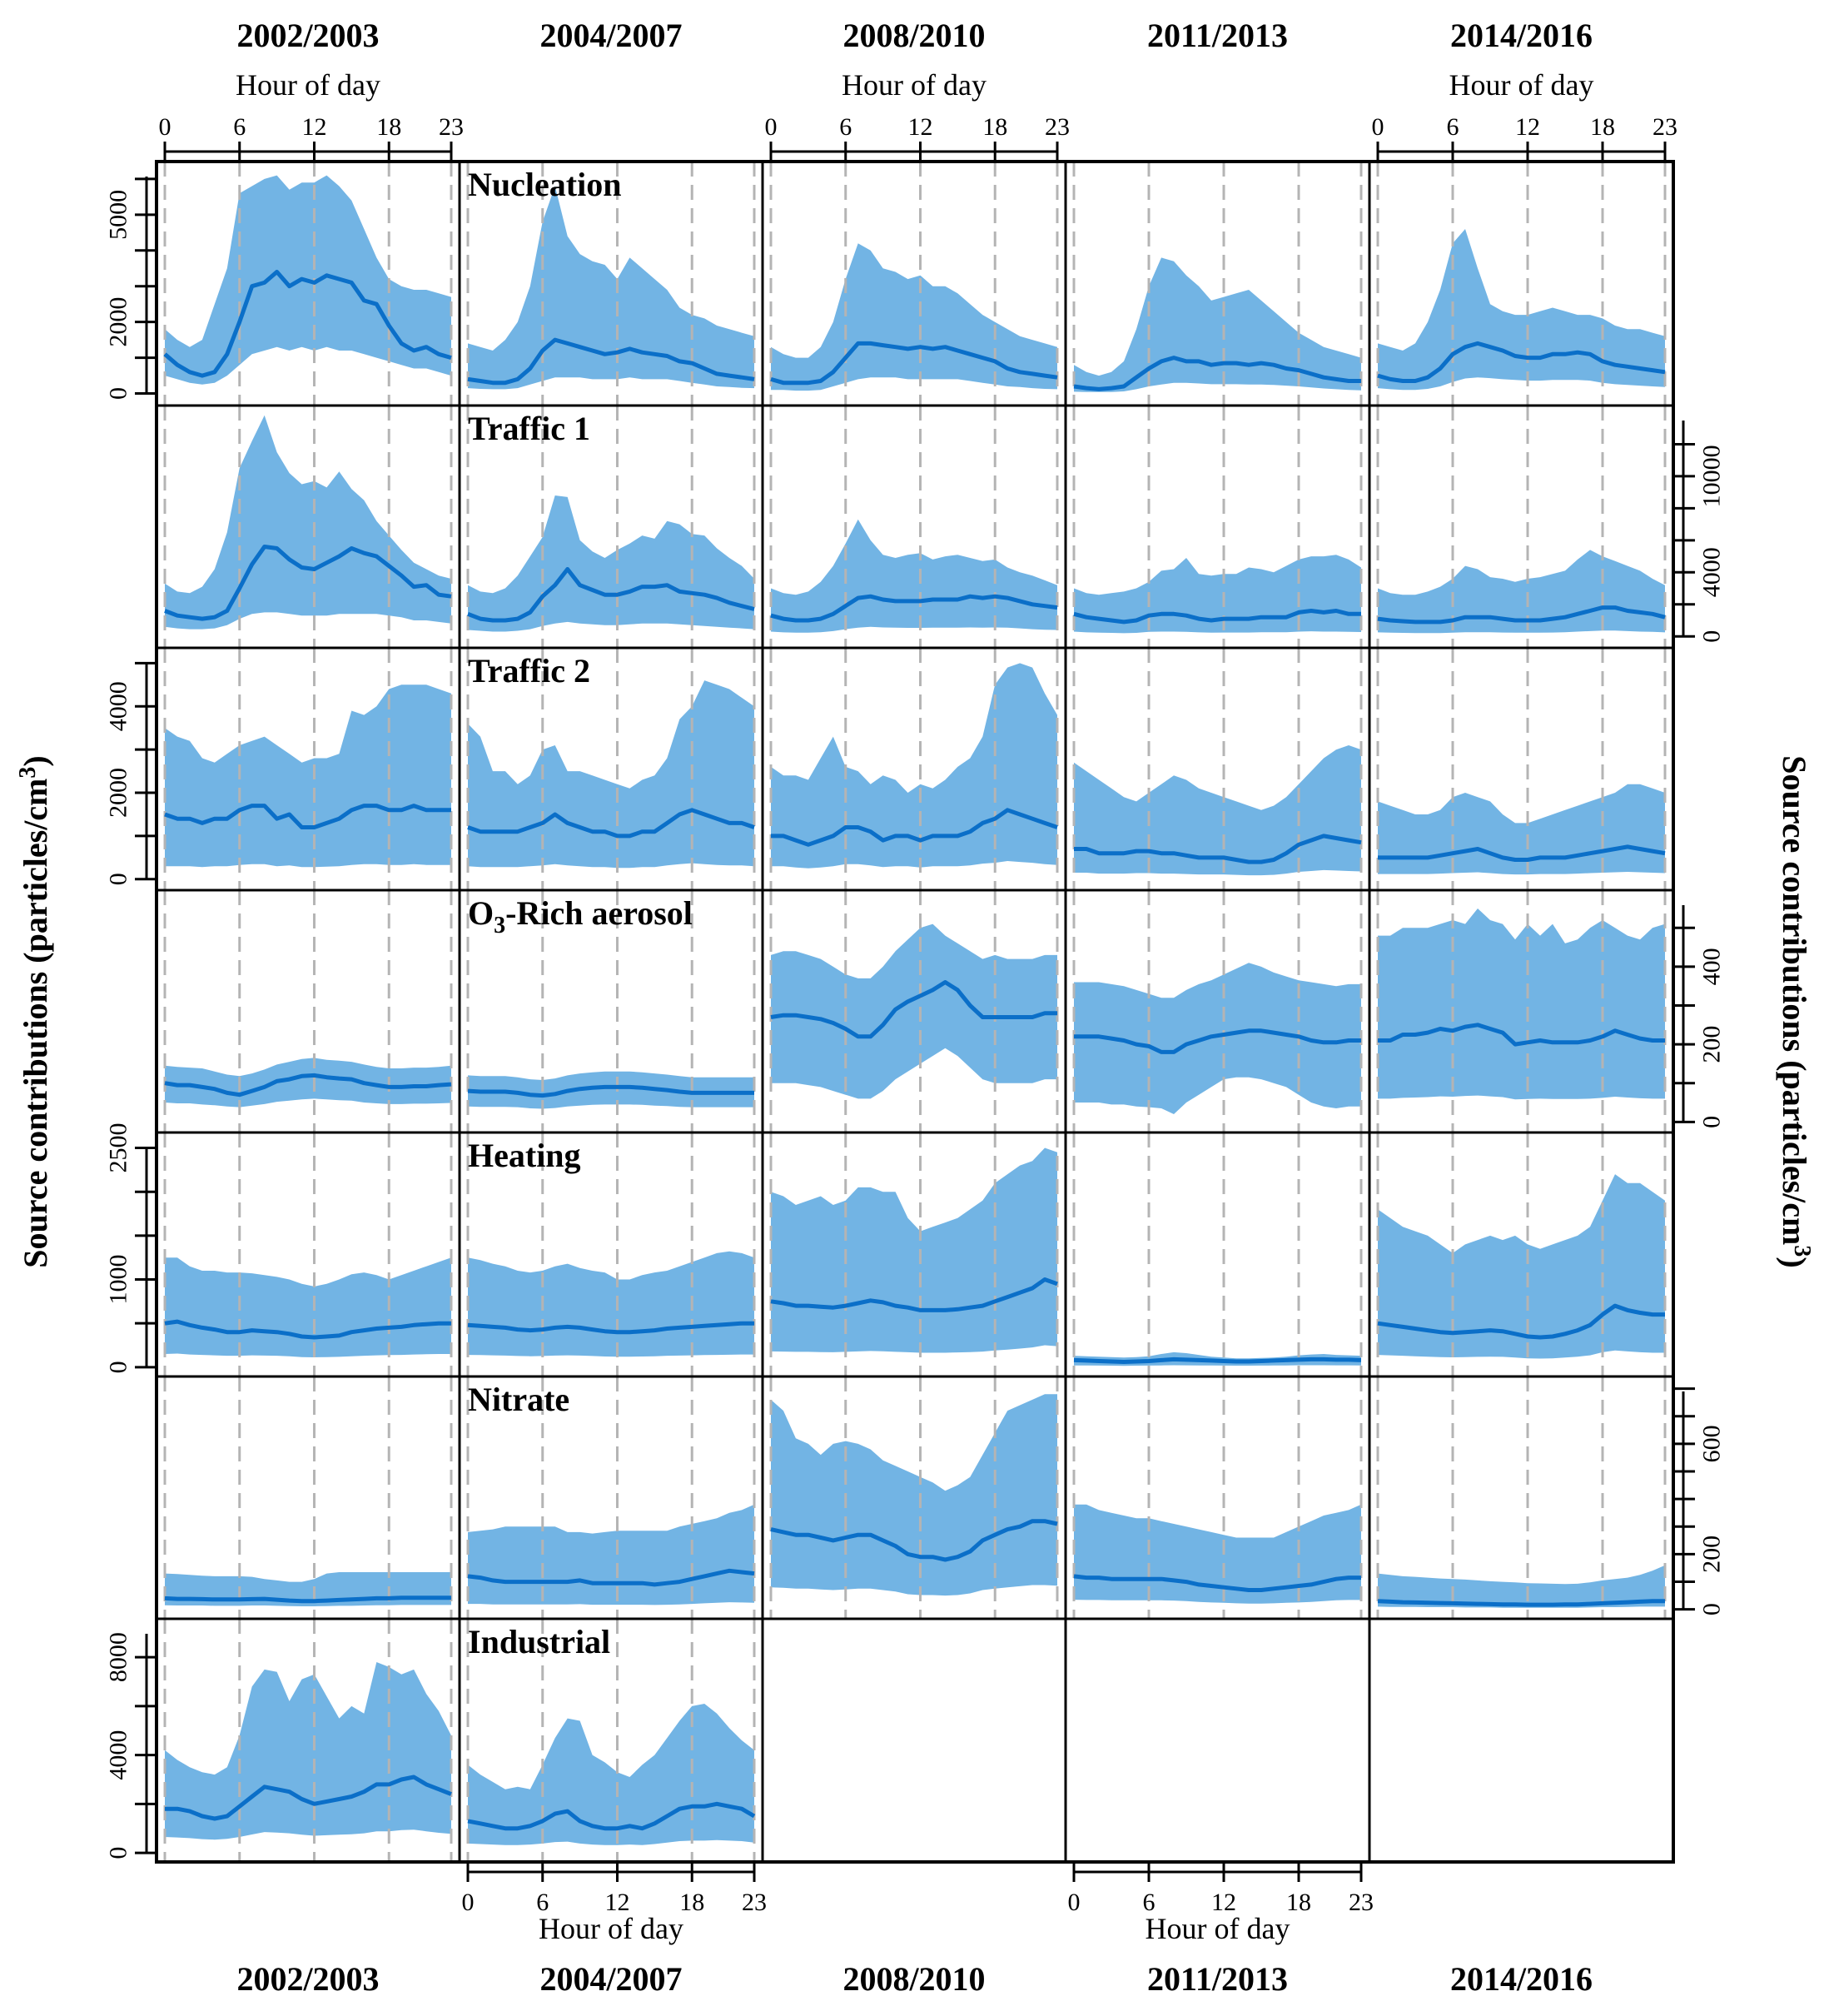 Image resolution: width=1829 pixels, height=2016 pixels. Describe the element at coordinates (481, 913) in the screenshot. I see `source-name: O` at that location.